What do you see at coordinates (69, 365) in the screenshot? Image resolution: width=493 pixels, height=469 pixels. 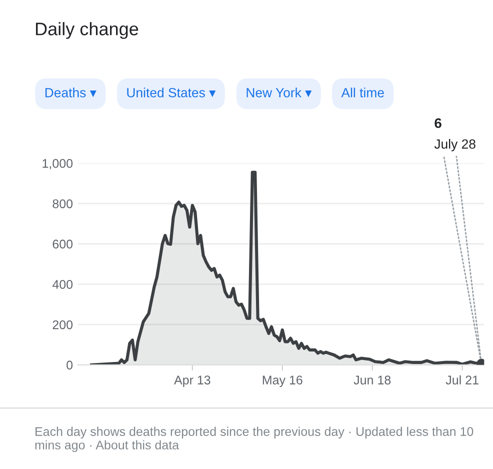 I see `y-tick-label: 0` at bounding box center [69, 365].